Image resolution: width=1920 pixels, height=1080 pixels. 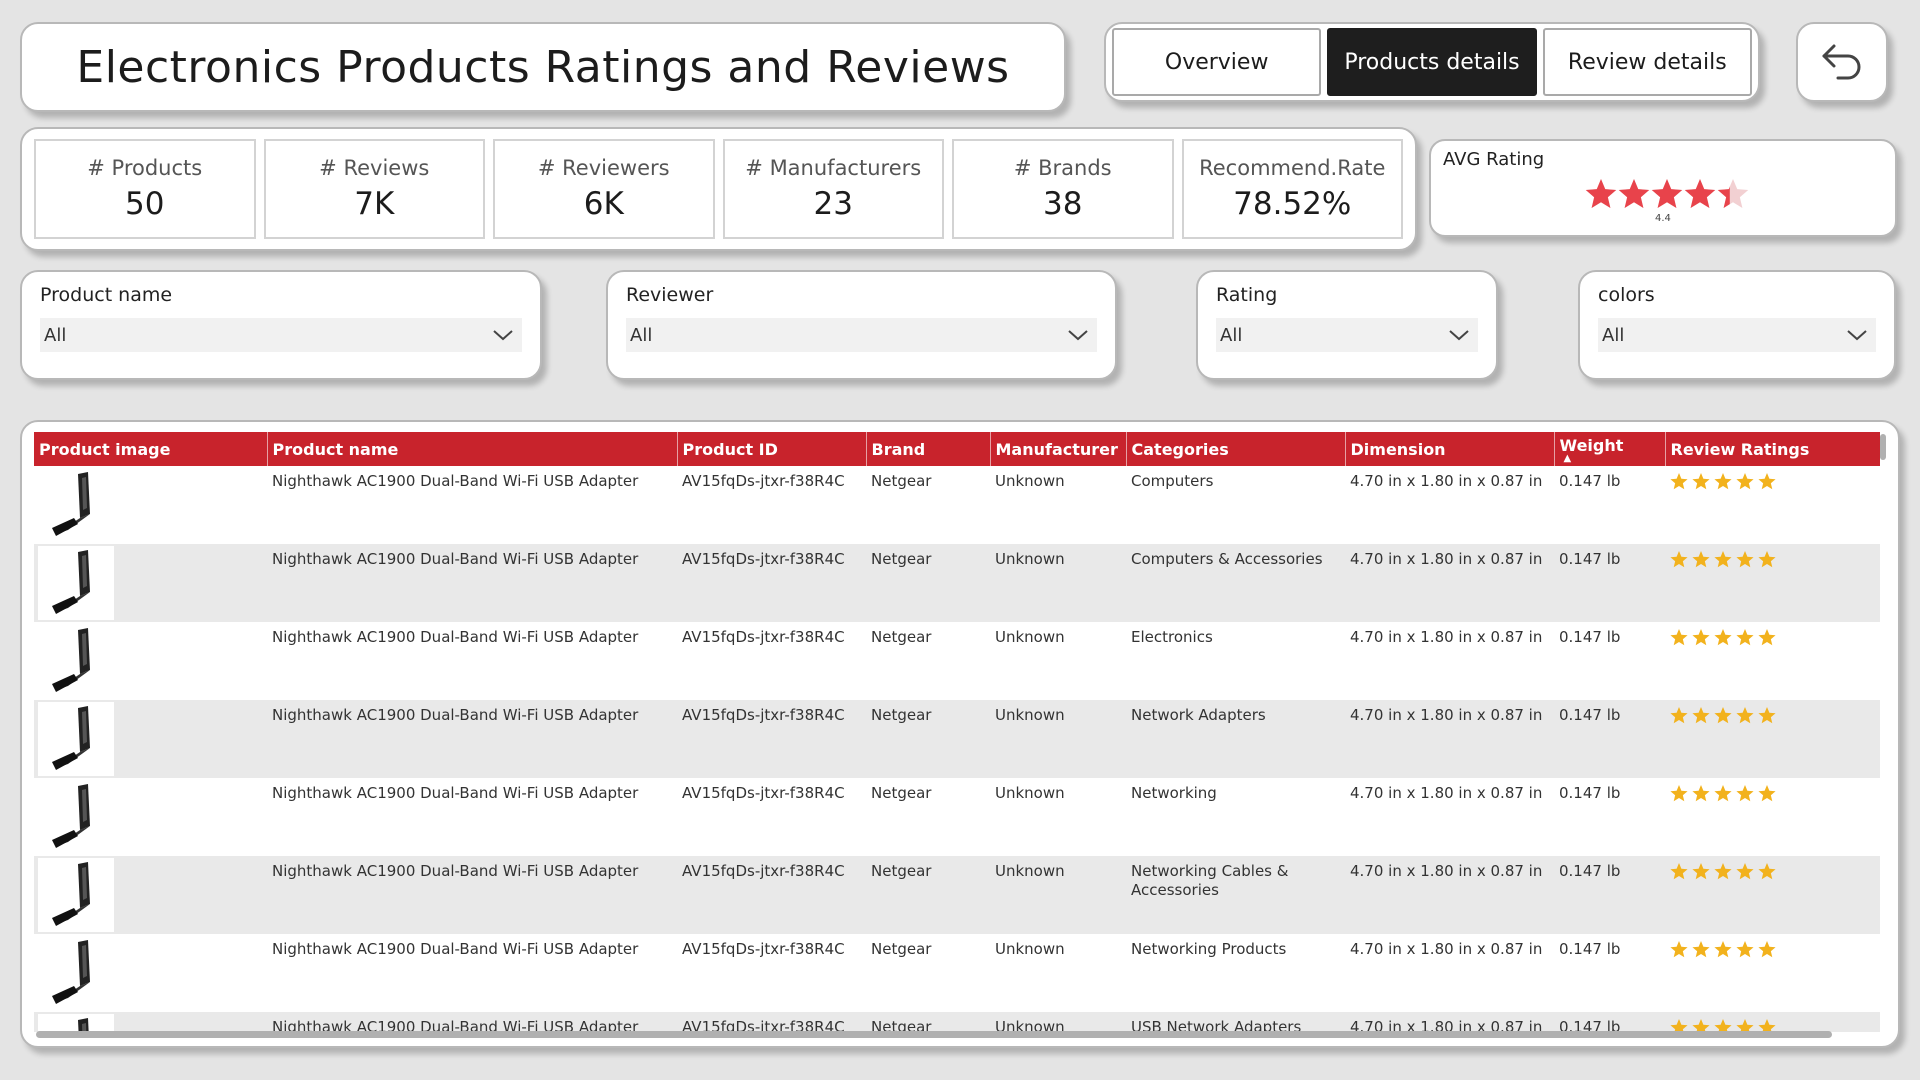 I want to click on rating-dropdown: All, so click(x=1347, y=335).